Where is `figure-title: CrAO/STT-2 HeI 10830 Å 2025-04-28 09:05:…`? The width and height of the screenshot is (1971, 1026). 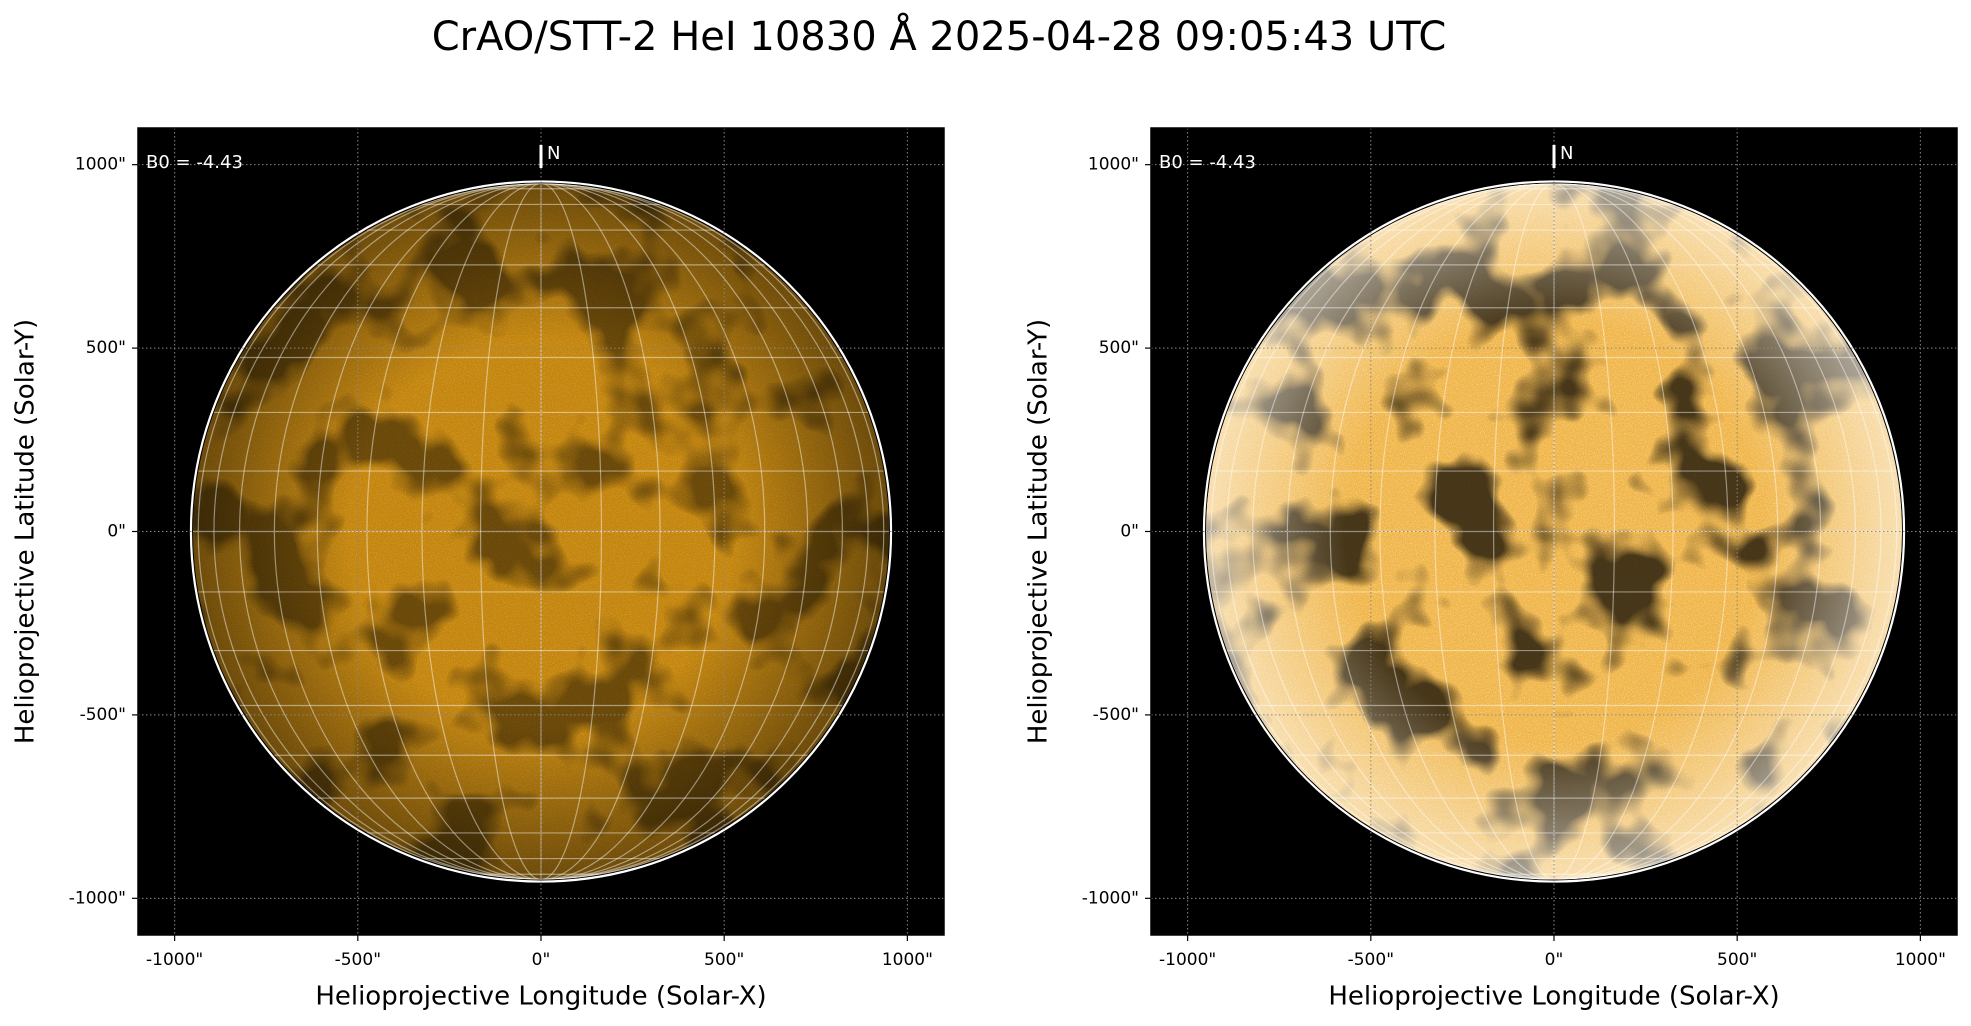
figure-title: CrAO/STT-2 HeI 10830 Å 2025-04-28 09:05:… is located at coordinates (939, 36).